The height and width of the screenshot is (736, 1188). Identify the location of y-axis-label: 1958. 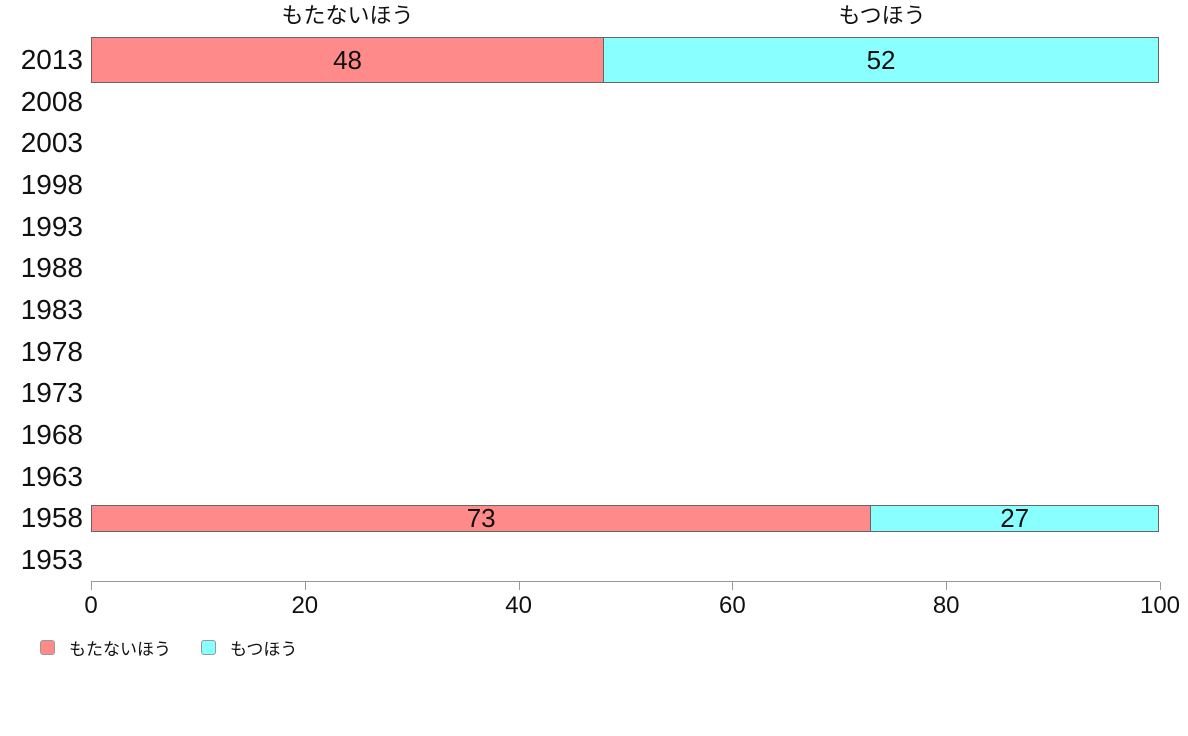
(51, 518).